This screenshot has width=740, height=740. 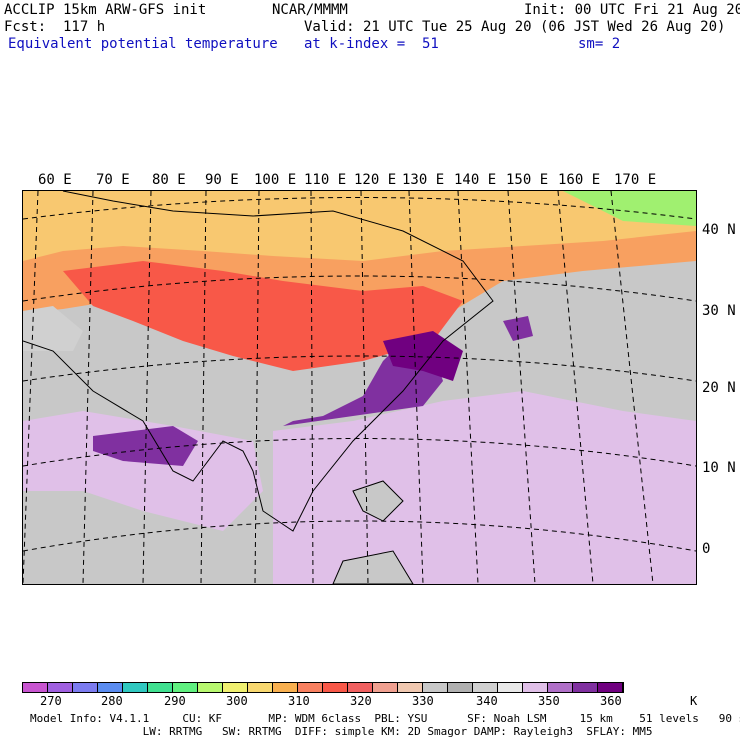 What do you see at coordinates (359, 226) in the screenshot?
I see `warmer-band` at bounding box center [359, 226].